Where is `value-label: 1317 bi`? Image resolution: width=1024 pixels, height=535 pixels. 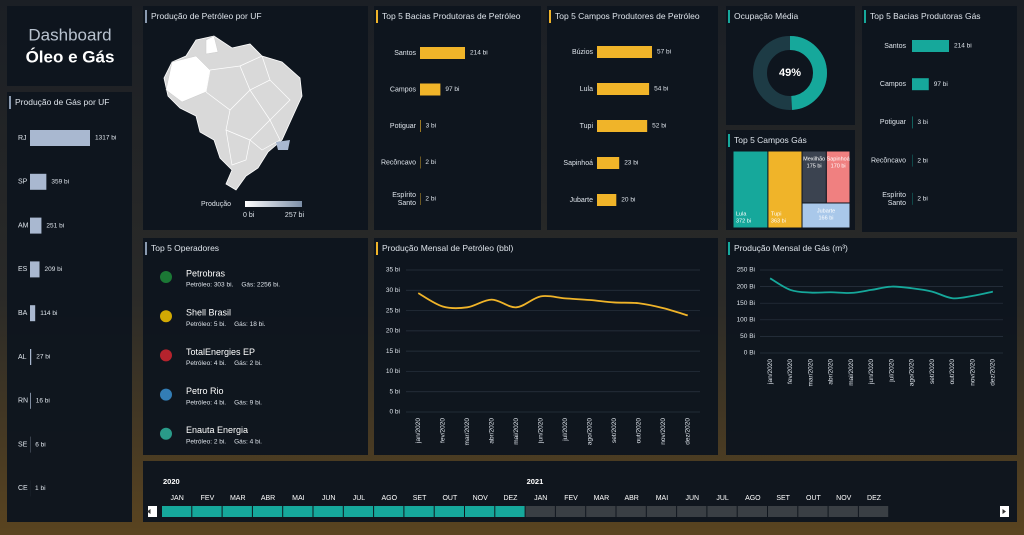
value-label: 1317 bi is located at coordinates (105, 138).